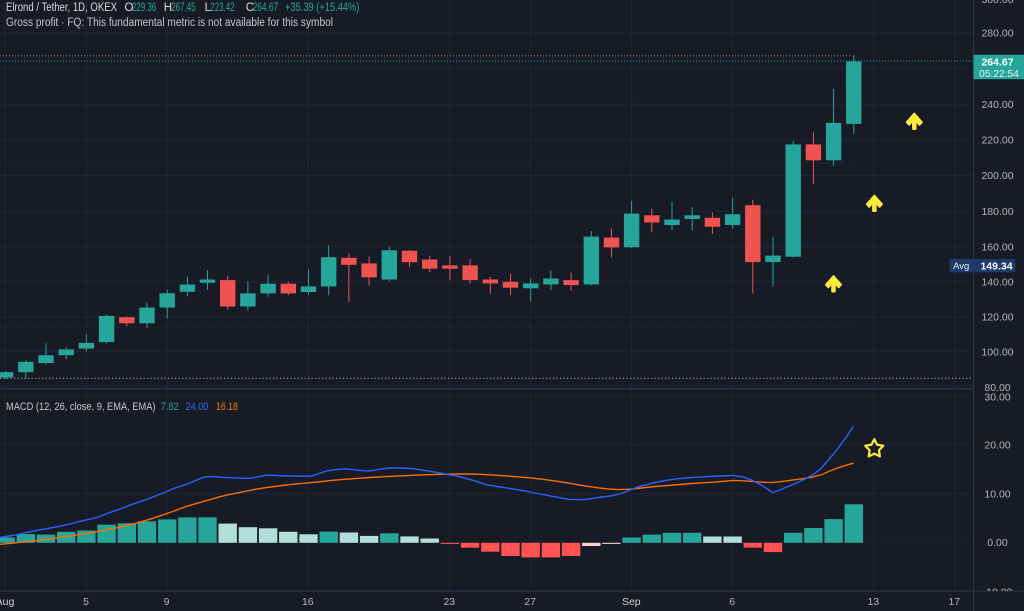 Image resolution: width=1024 pixels, height=611 pixels. I want to click on svg-text: Sep, so click(631, 602).